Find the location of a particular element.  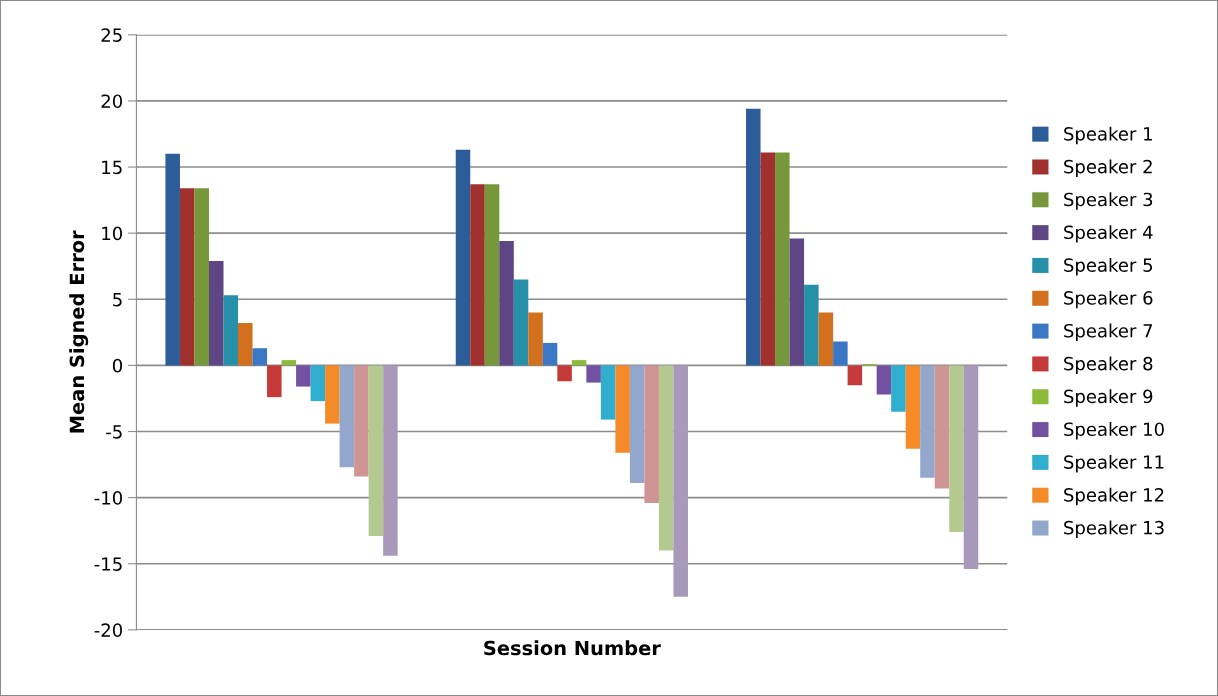

legend-label: Speaker 6 is located at coordinates (1108, 299).